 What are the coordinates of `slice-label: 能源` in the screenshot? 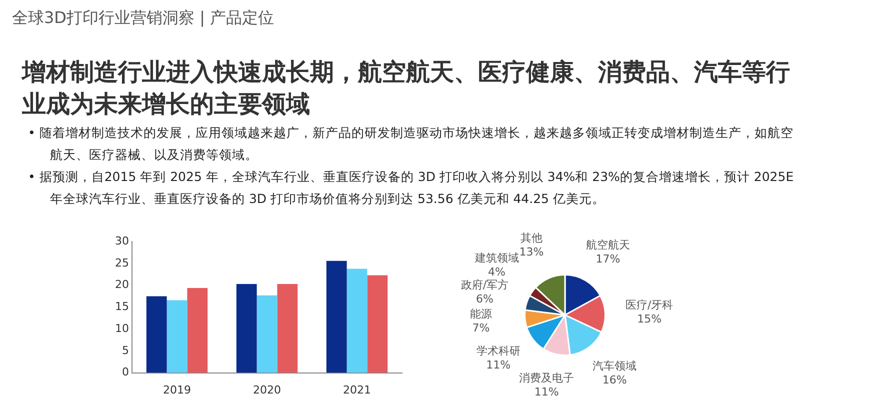 It's located at (481, 314).